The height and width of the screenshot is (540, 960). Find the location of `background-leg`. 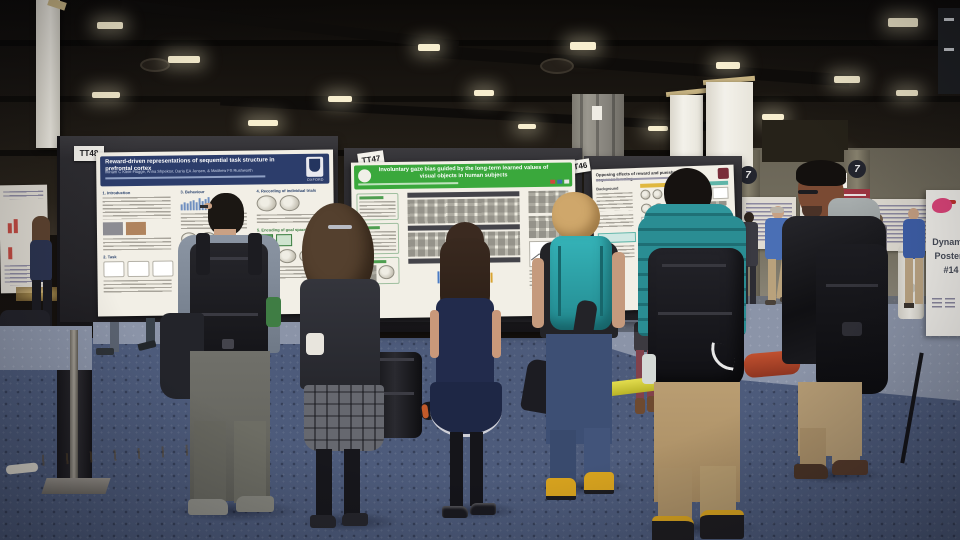

background-leg is located at coordinates (150, 332).